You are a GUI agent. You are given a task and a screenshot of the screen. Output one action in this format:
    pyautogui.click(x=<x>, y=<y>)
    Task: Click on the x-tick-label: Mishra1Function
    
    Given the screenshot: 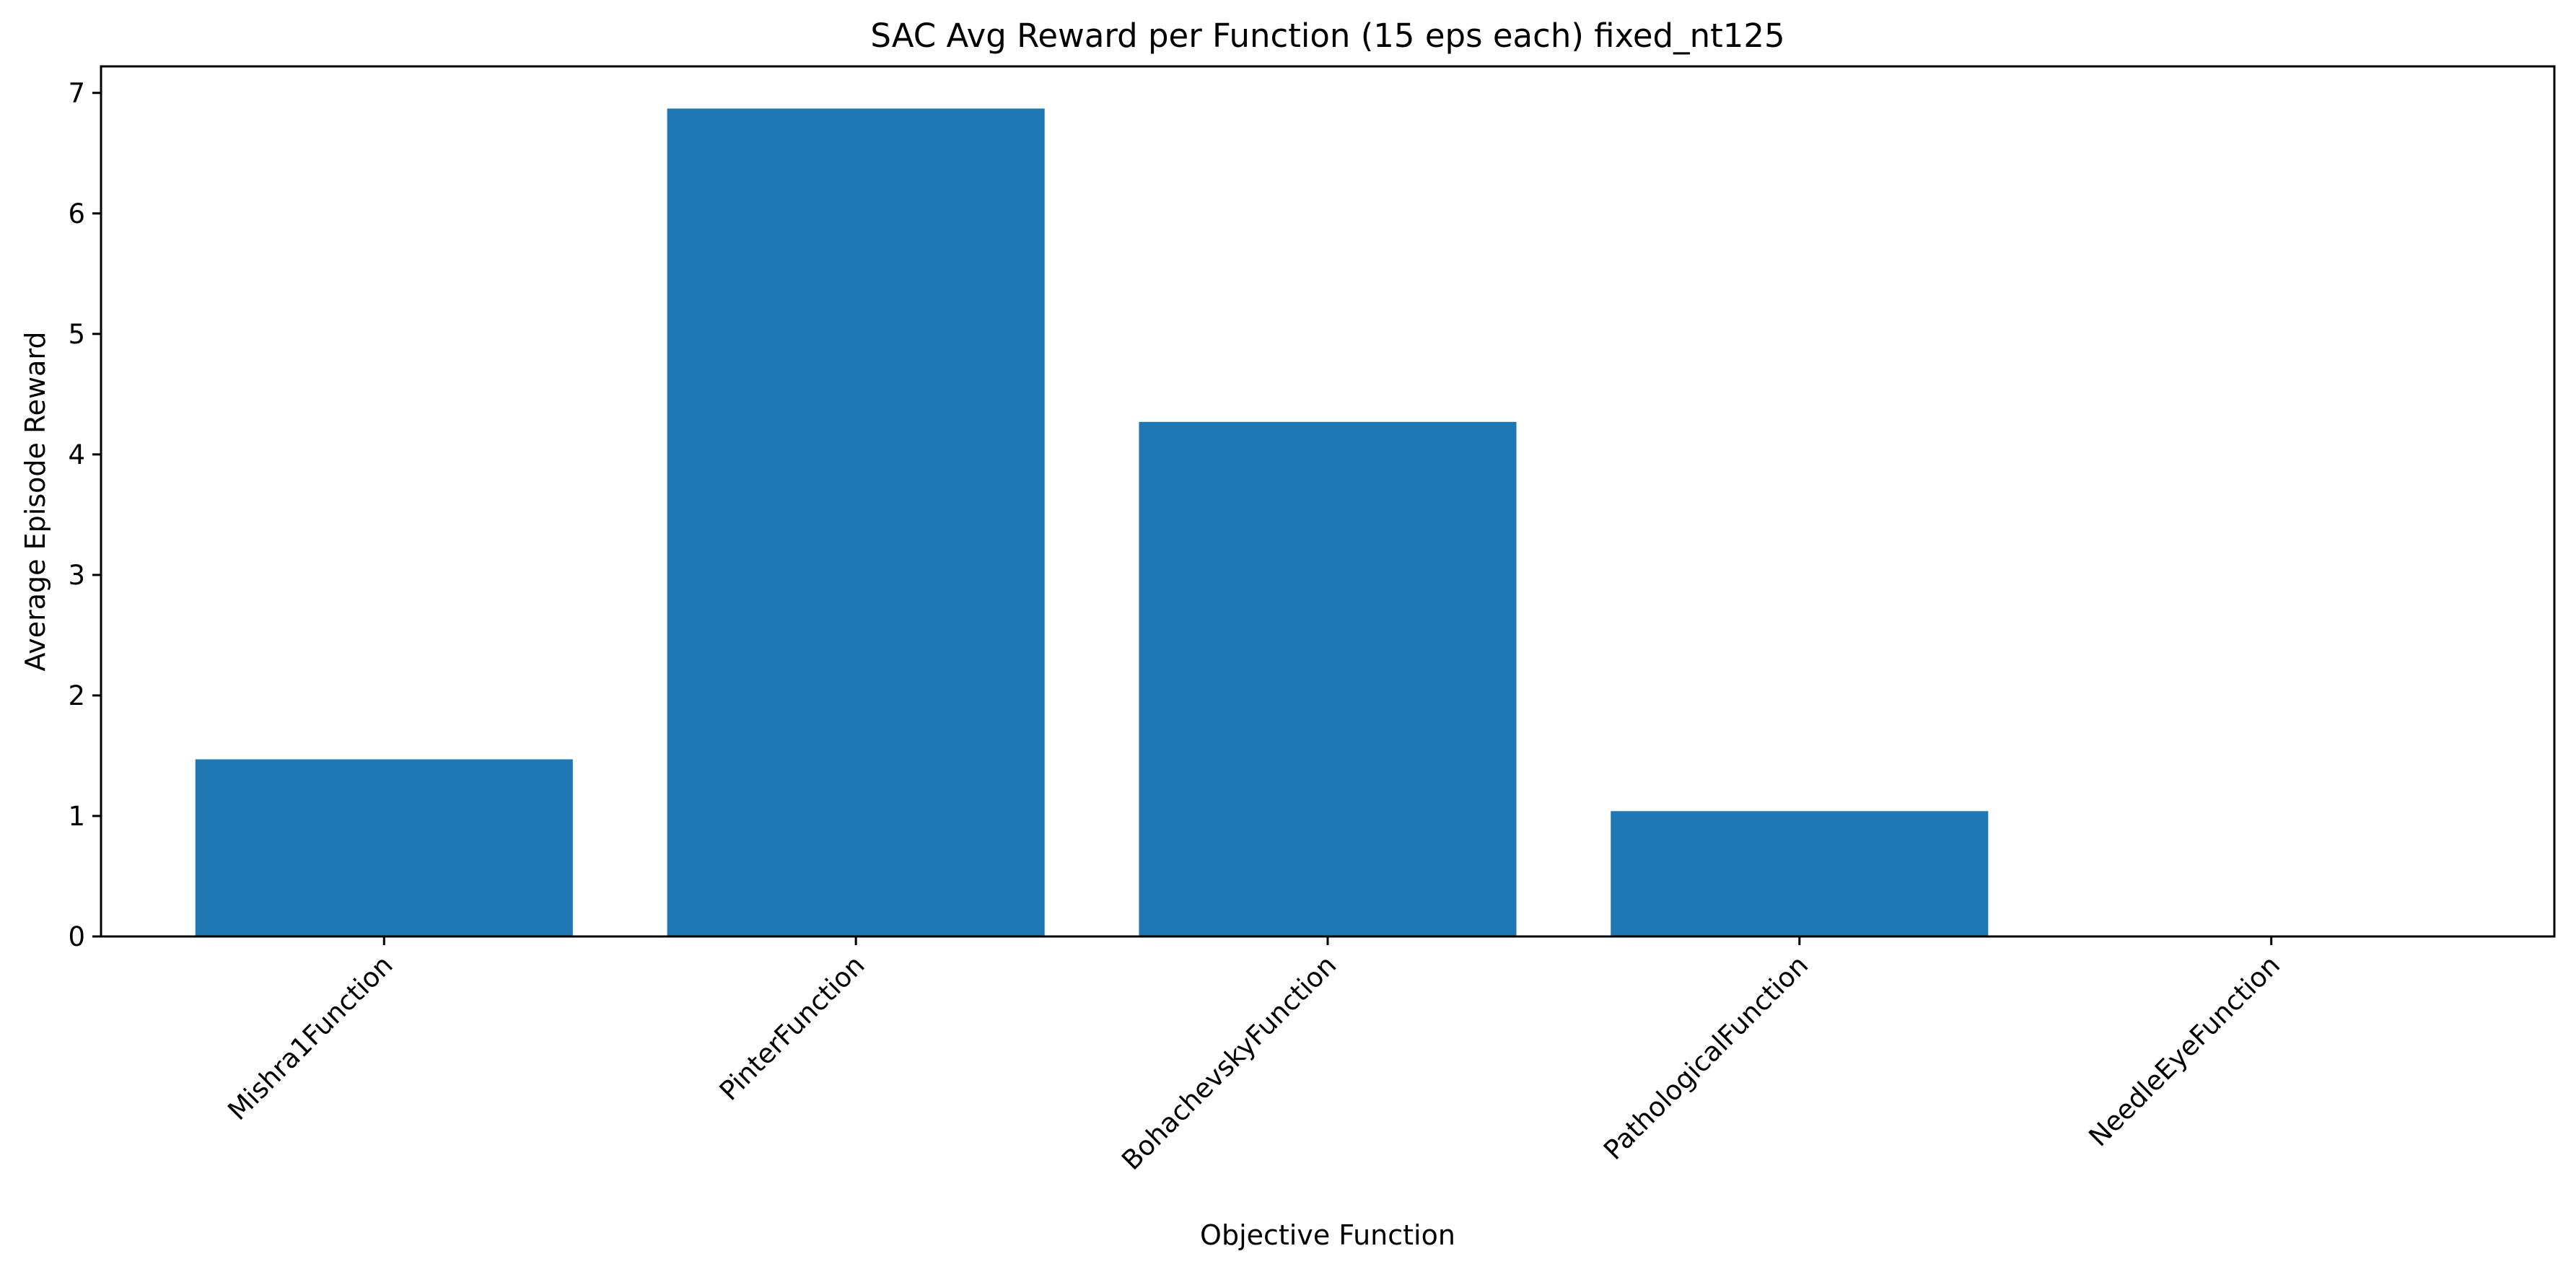 What is the action you would take?
    pyautogui.click(x=310, y=1038)
    